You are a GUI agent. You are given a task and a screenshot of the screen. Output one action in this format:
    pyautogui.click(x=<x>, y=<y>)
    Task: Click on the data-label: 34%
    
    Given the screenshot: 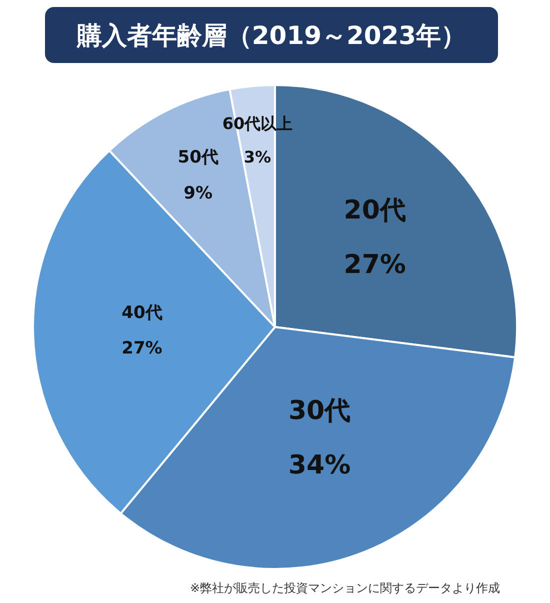 What is the action you would take?
    pyautogui.click(x=319, y=465)
    